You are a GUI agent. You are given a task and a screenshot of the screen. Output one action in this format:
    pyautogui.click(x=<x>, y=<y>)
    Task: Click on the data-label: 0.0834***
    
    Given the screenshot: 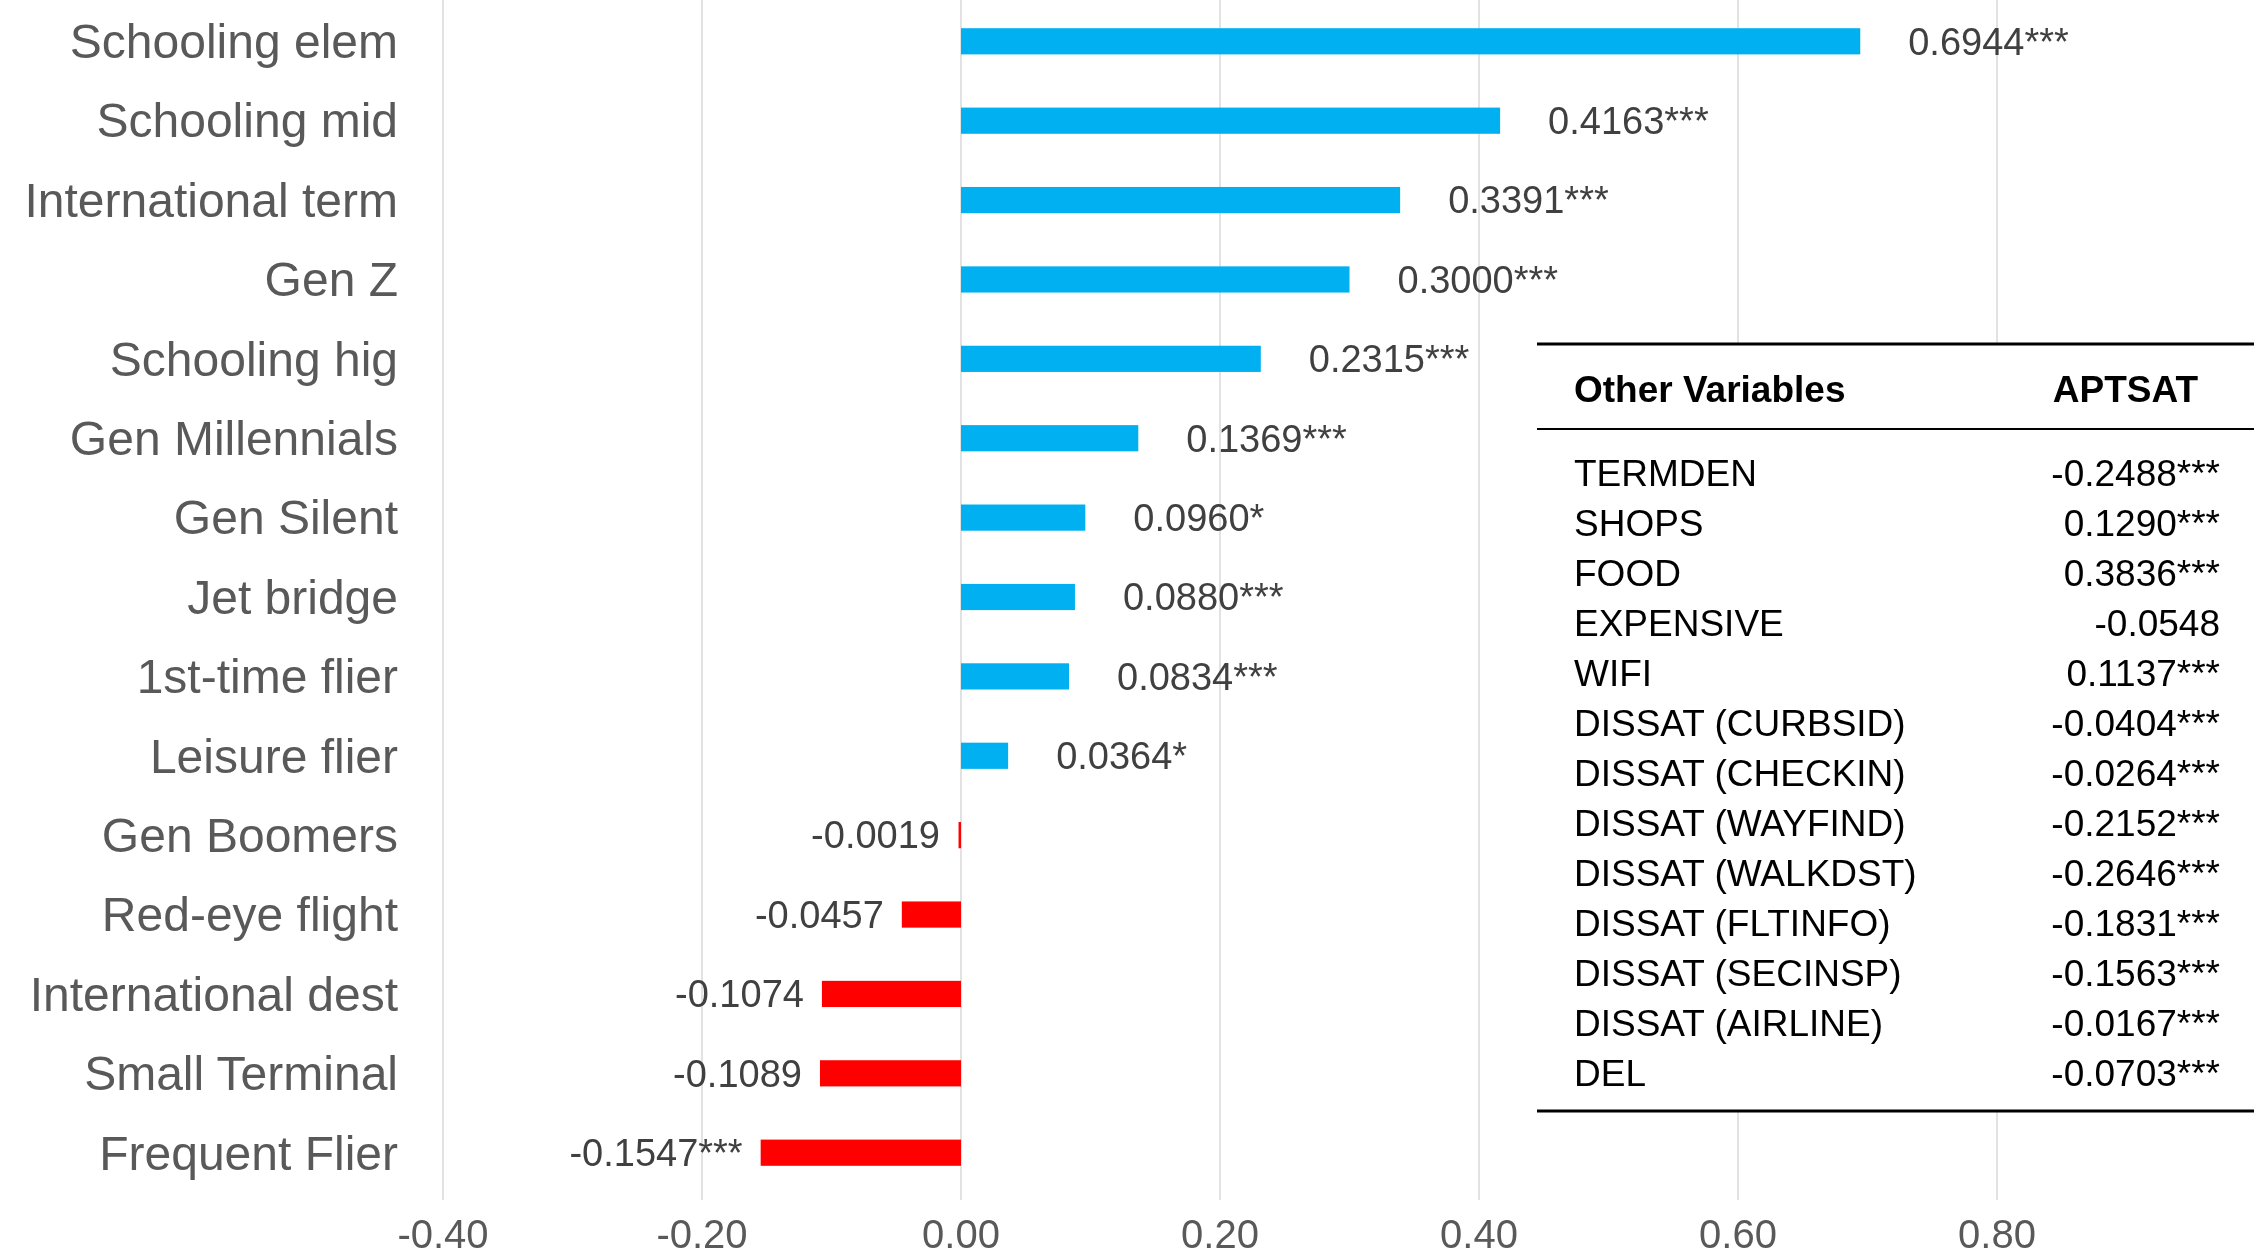 What is the action you would take?
    pyautogui.click(x=1197, y=676)
    